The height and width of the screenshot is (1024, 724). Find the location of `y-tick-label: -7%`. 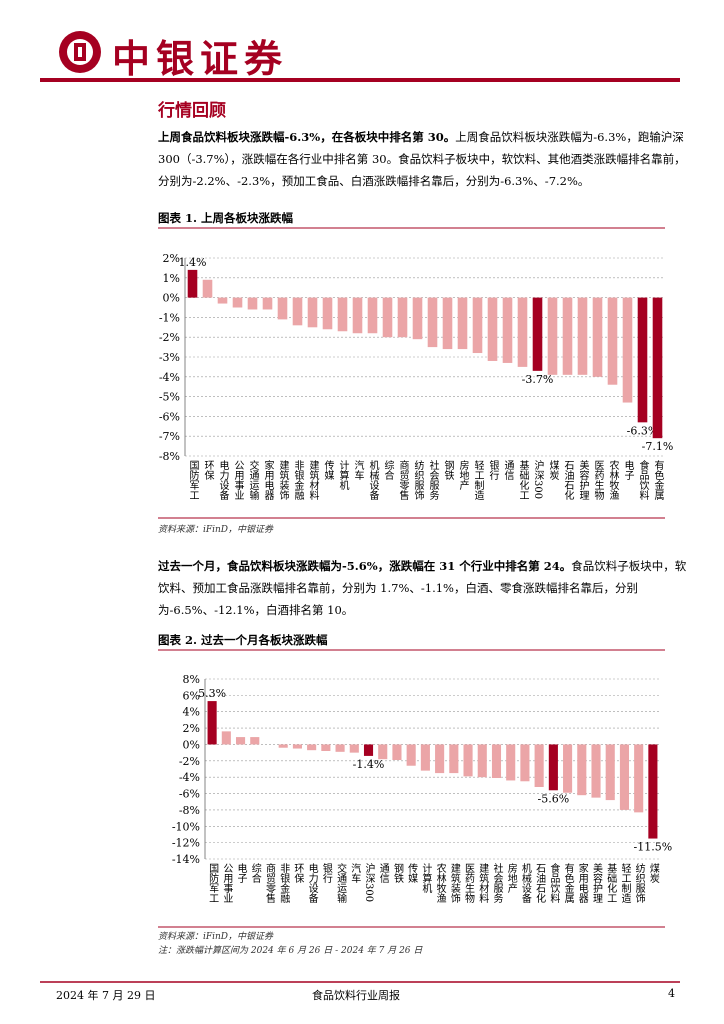

y-tick-label: -7% is located at coordinates (169, 436).